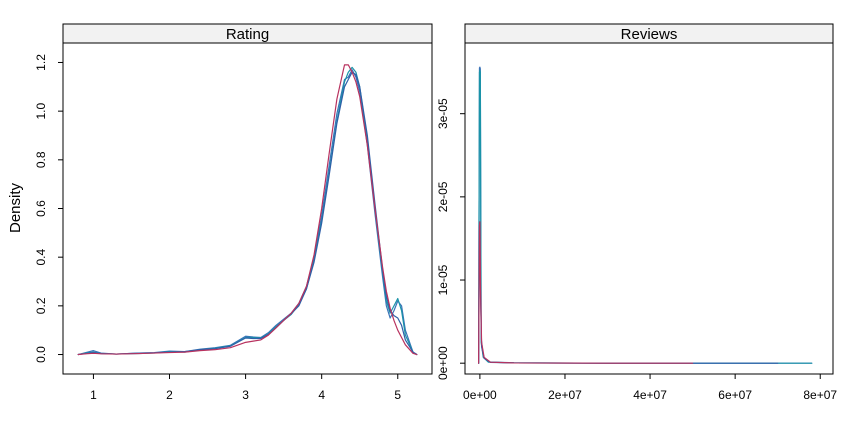 This screenshot has width=849, height=438. I want to click on strip-label-reviews: Reviews, so click(649, 34).